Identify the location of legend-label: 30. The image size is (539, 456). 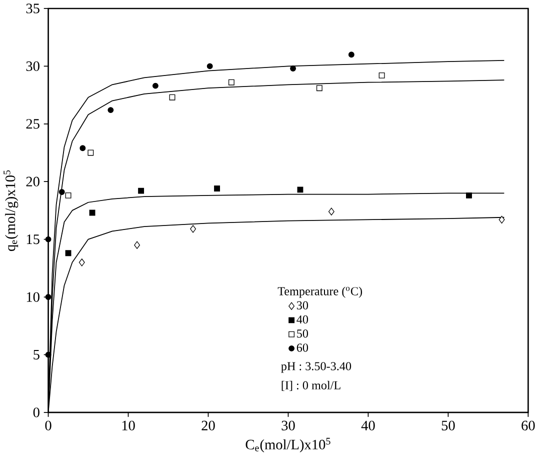
(302, 305).